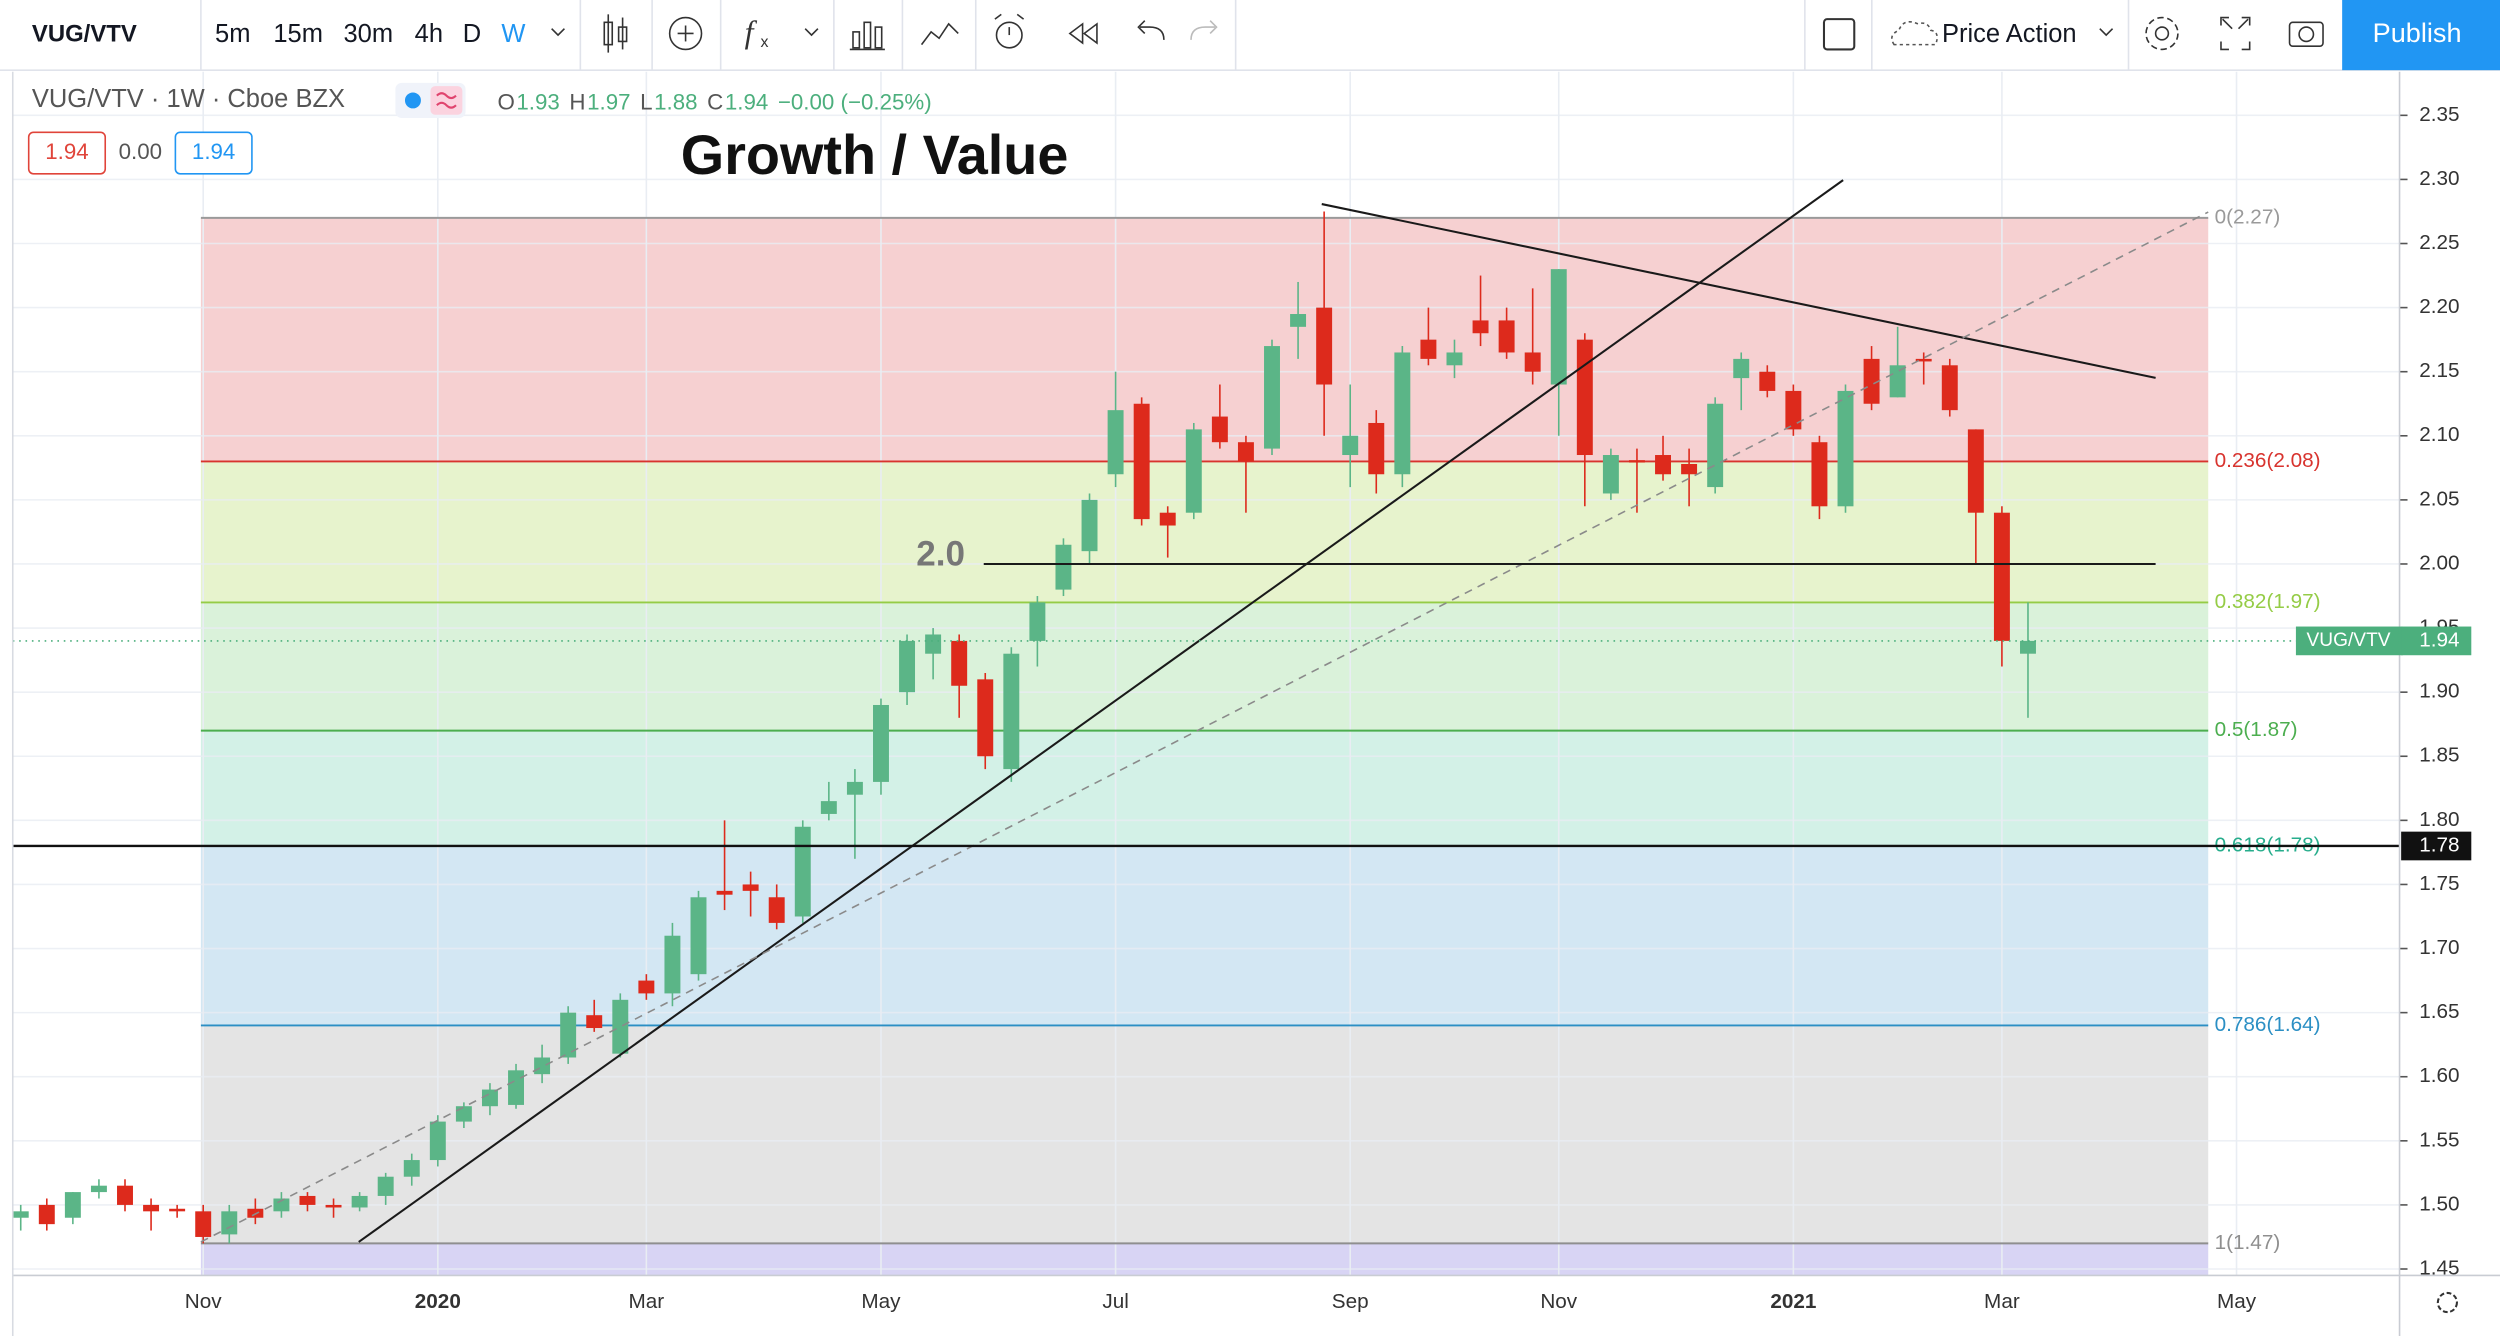 The image size is (2500, 1336). What do you see at coordinates (2439, 562) in the screenshot?
I see `y-tick-label: 2.00` at bounding box center [2439, 562].